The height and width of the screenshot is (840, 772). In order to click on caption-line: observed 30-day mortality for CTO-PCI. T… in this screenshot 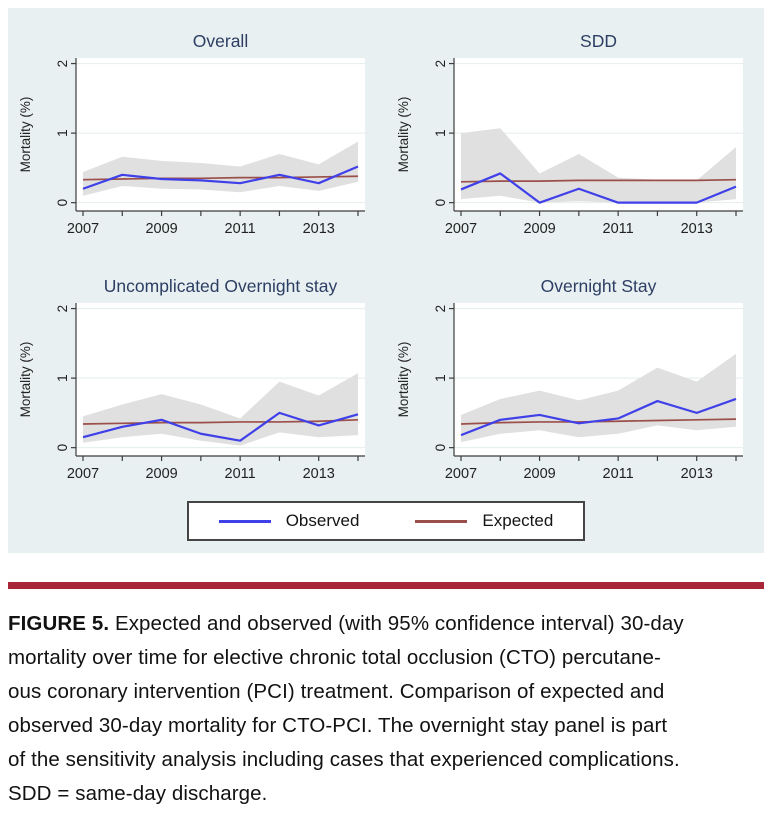, I will do `click(338, 725)`.